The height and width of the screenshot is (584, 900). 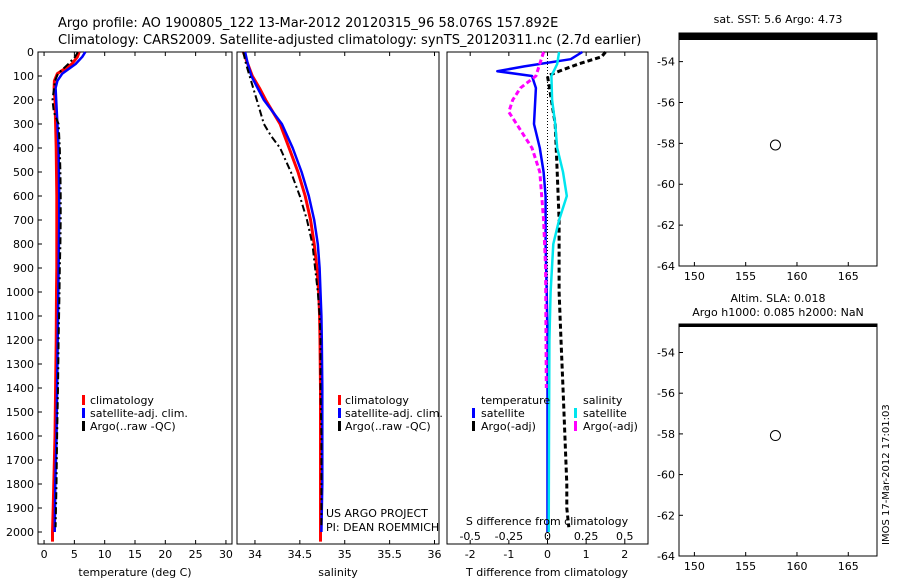 I want to click on depth-tick-label: 2000, so click(x=20, y=532).